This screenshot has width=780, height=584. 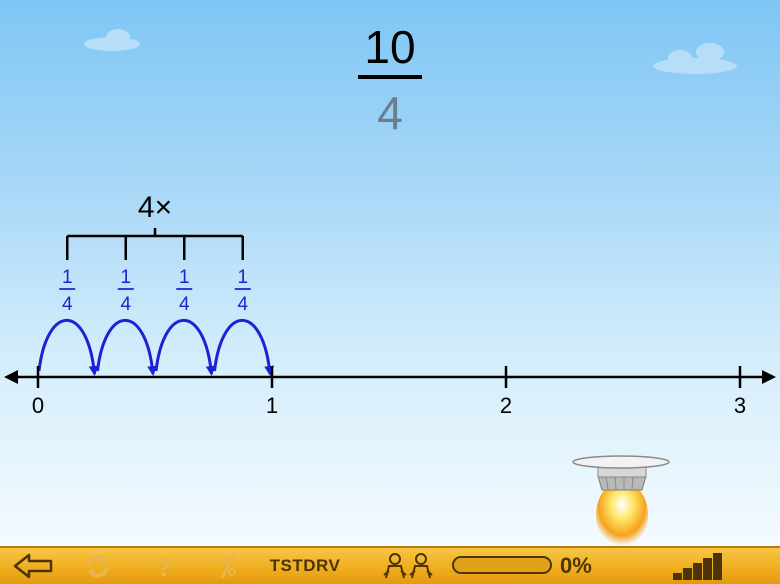 What do you see at coordinates (740, 405) in the screenshot?
I see `tick-label-3: 3` at bounding box center [740, 405].